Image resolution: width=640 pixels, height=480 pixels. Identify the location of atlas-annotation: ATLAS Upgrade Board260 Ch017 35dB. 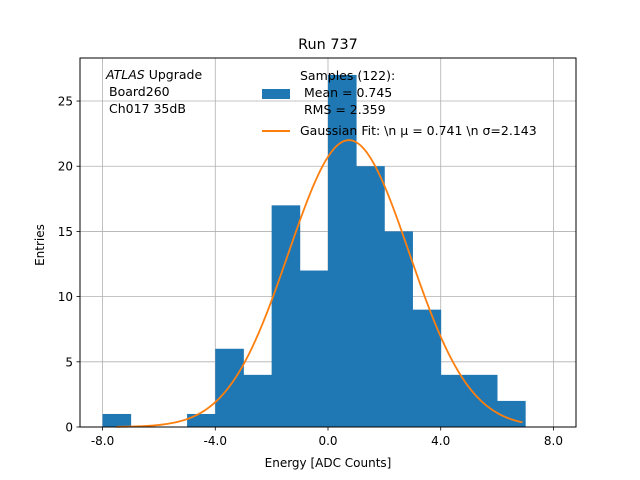
(153, 91).